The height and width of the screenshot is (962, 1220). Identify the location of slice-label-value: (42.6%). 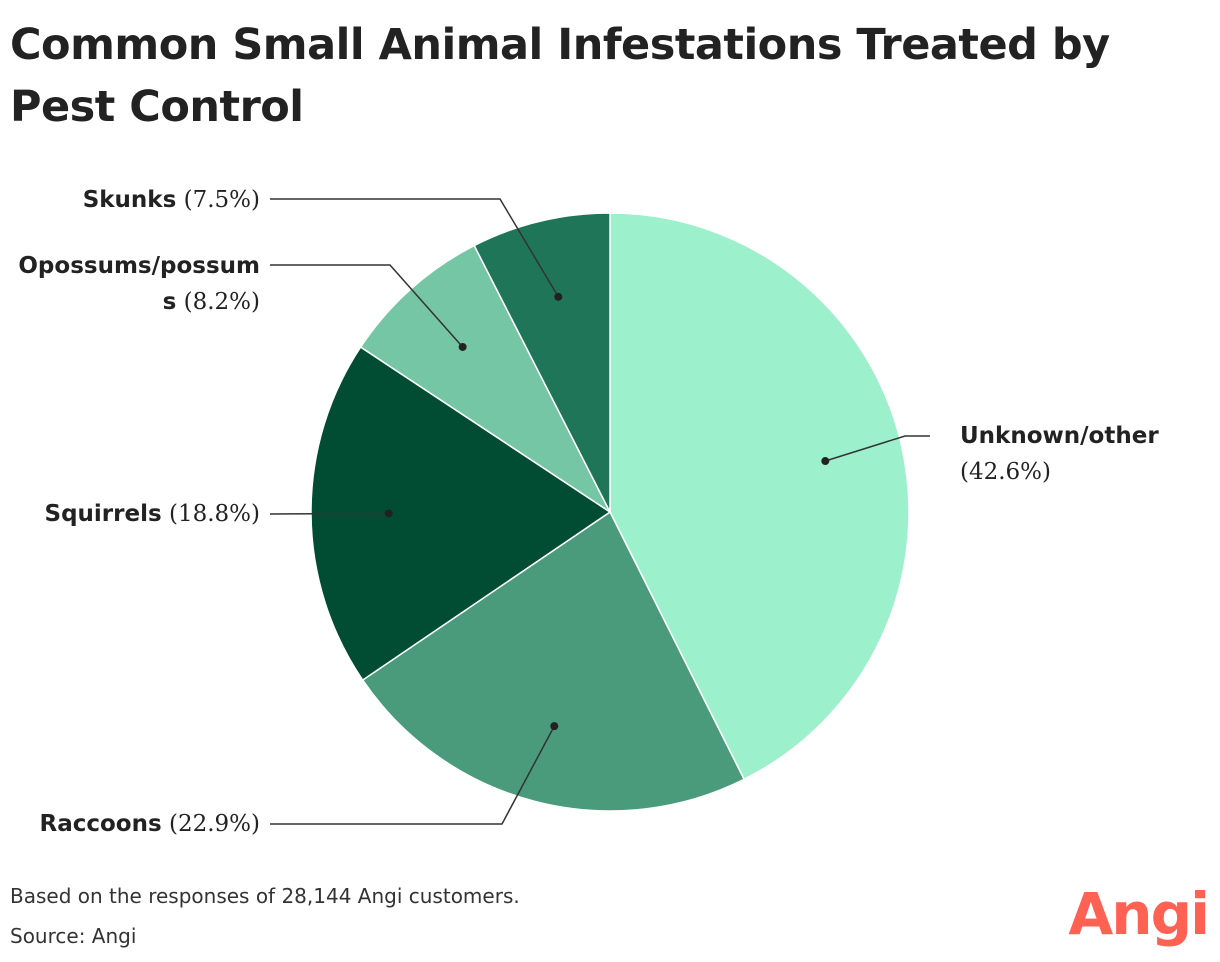
(1006, 472).